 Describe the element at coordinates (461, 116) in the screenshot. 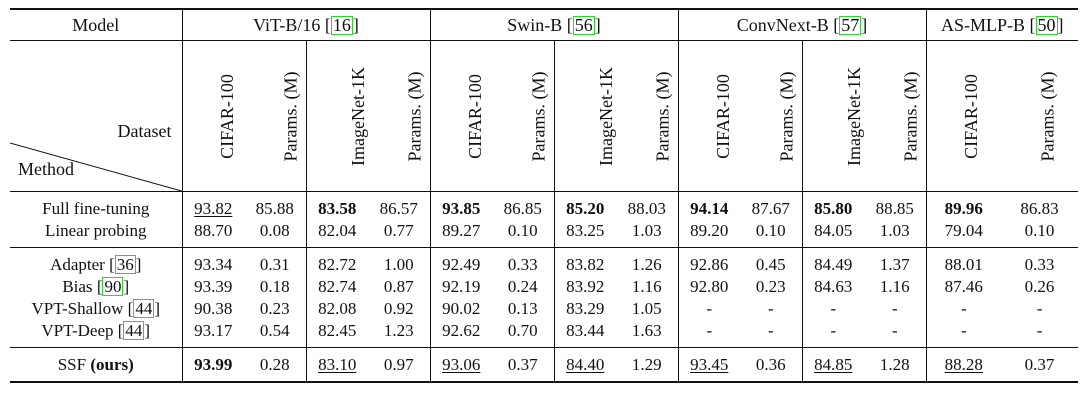

I see `column-header: CIFAR-100` at that location.